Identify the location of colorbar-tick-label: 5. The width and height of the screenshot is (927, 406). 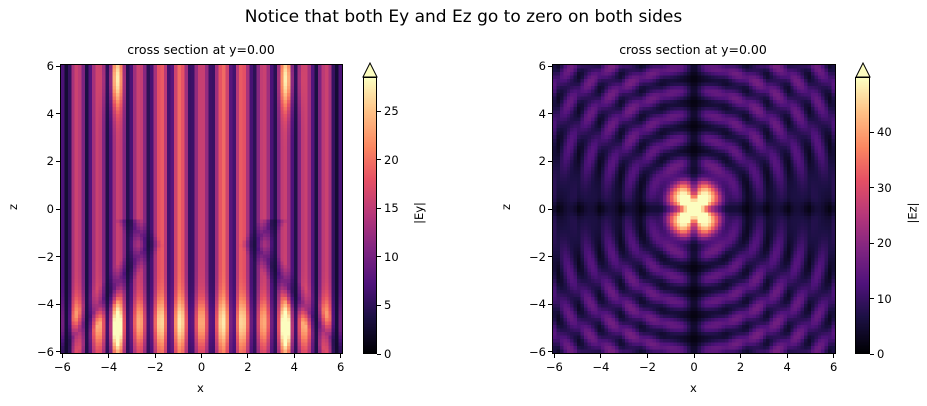
(388, 305).